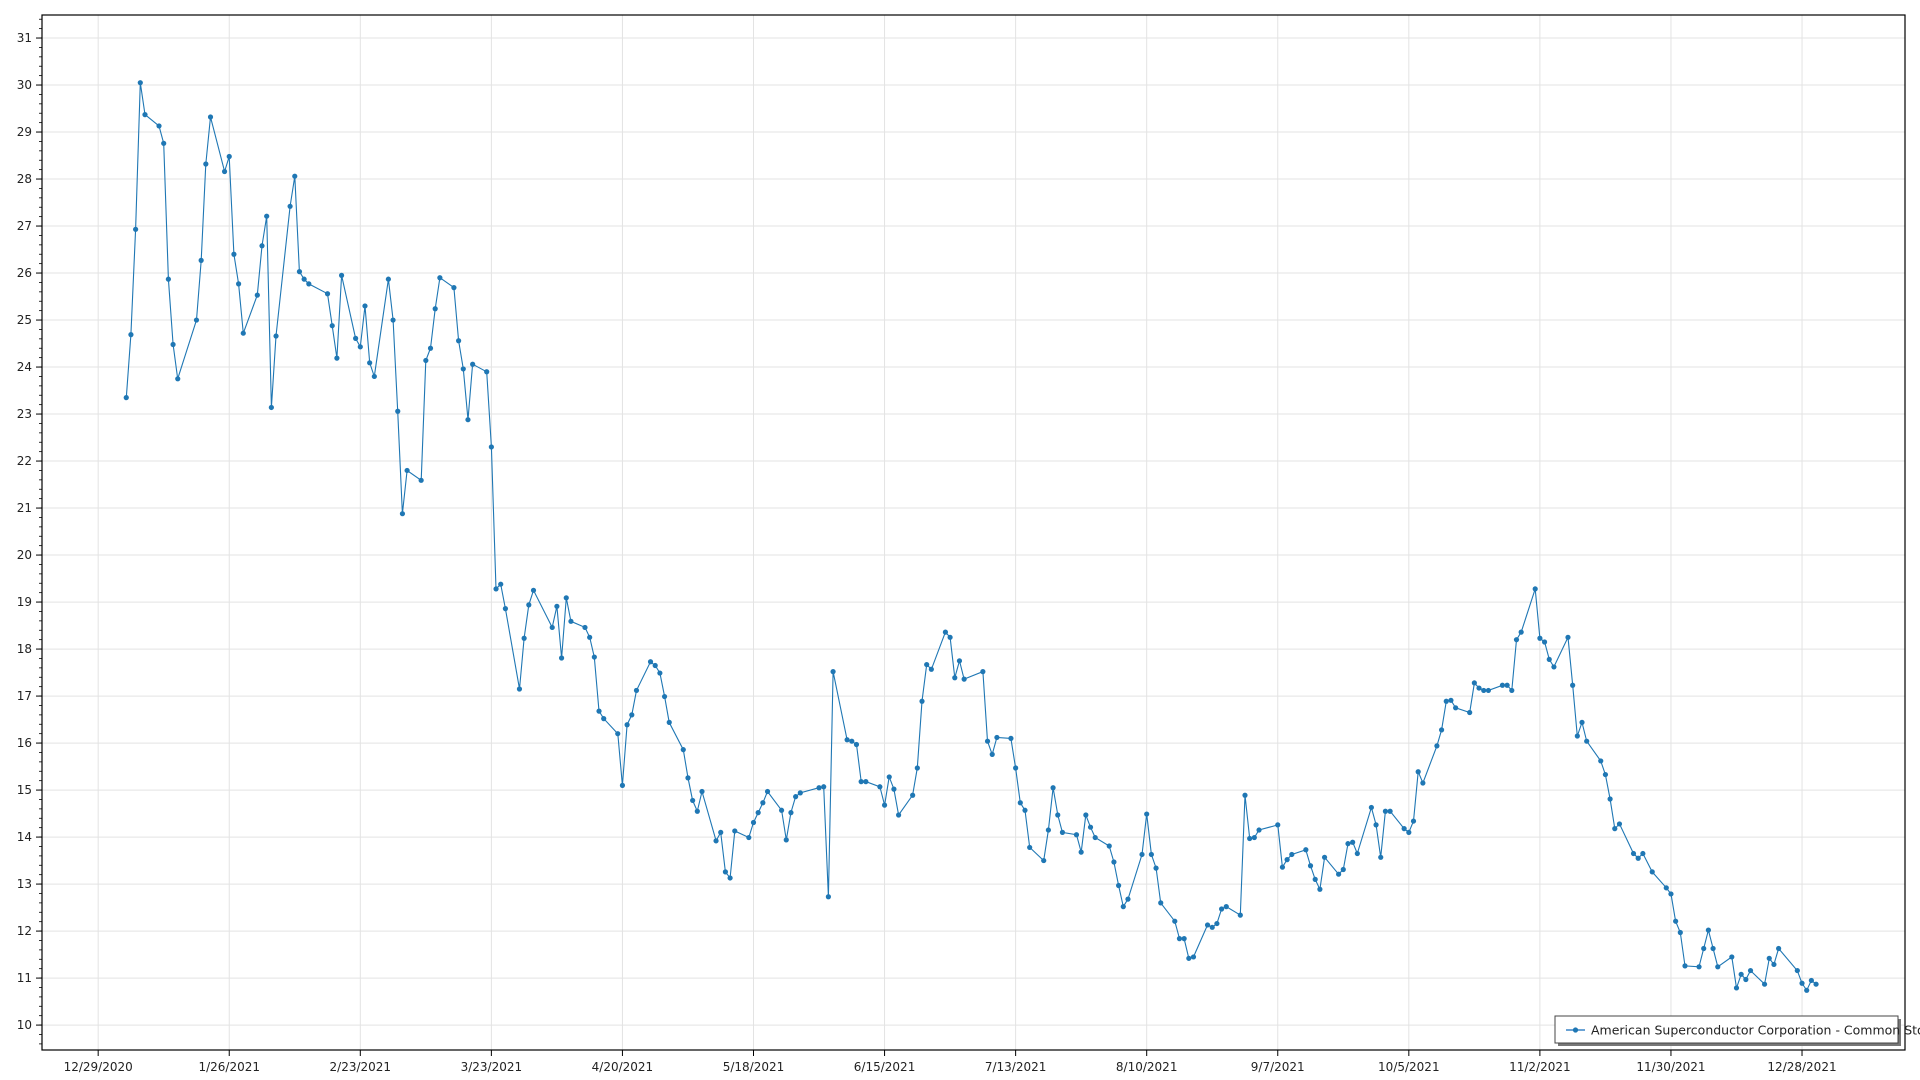 Image resolution: width=1920 pixels, height=1080 pixels. What do you see at coordinates (24, 320) in the screenshot?
I see `y-tick-label: 25` at bounding box center [24, 320].